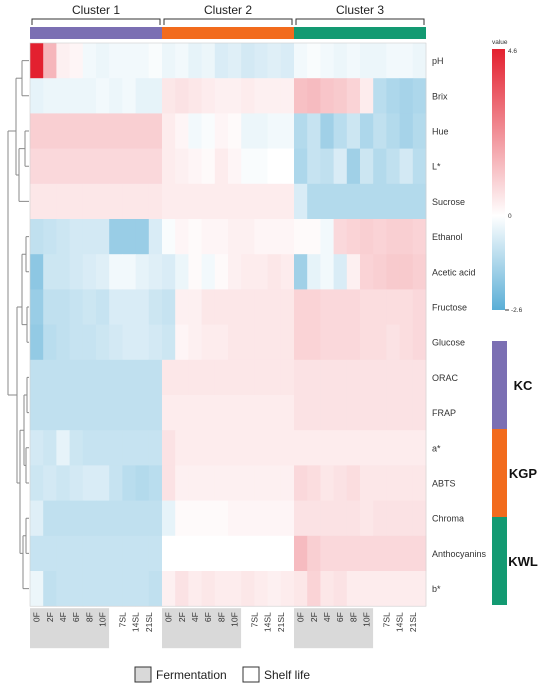 This screenshot has height=690, width=550. I want to click on column-label: 21SL, so click(149, 622).